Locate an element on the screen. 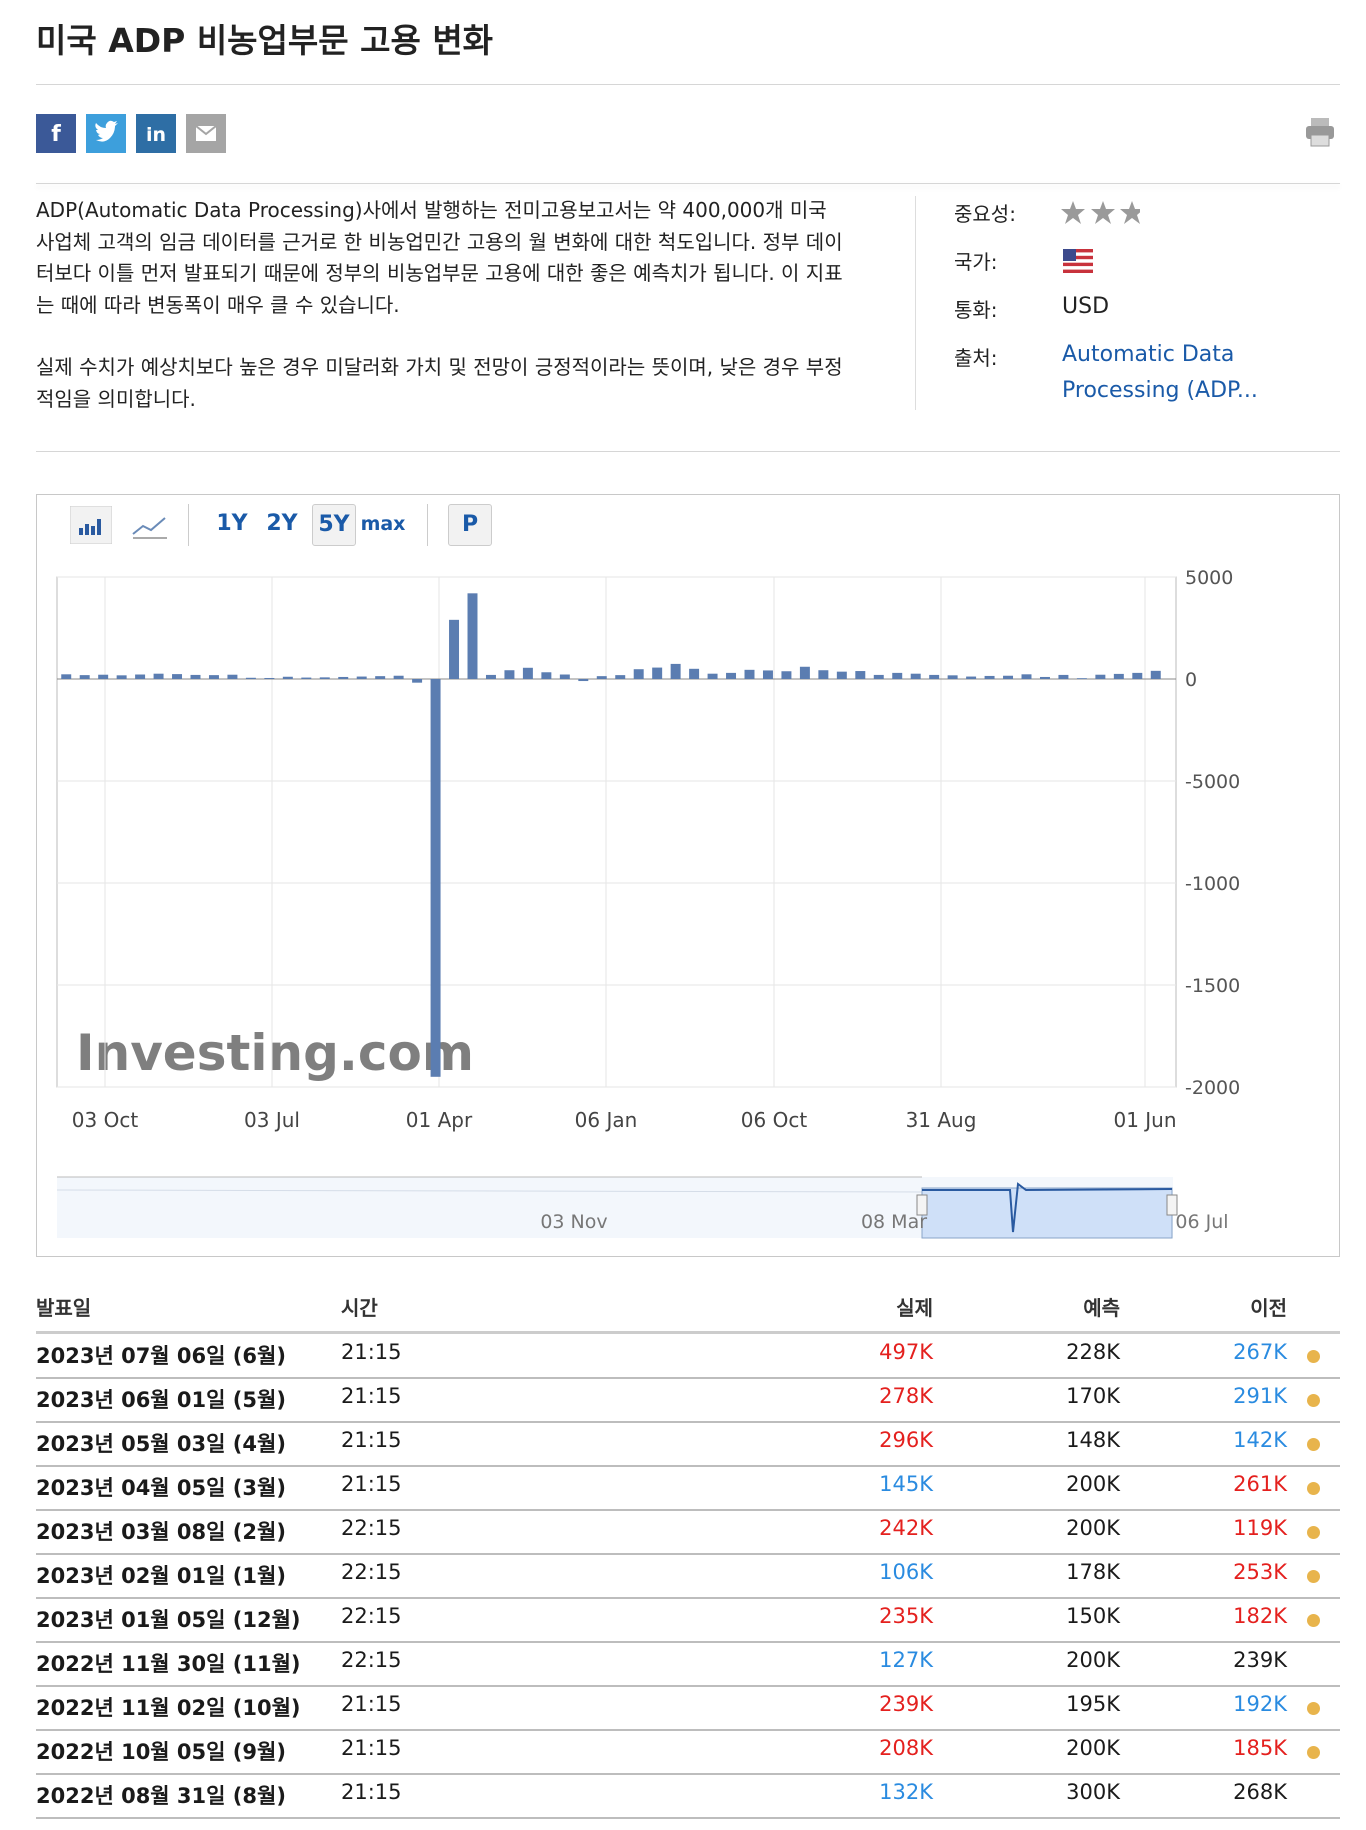 The image size is (1366, 1830). bar-chart-toggle is located at coordinates (91, 525).